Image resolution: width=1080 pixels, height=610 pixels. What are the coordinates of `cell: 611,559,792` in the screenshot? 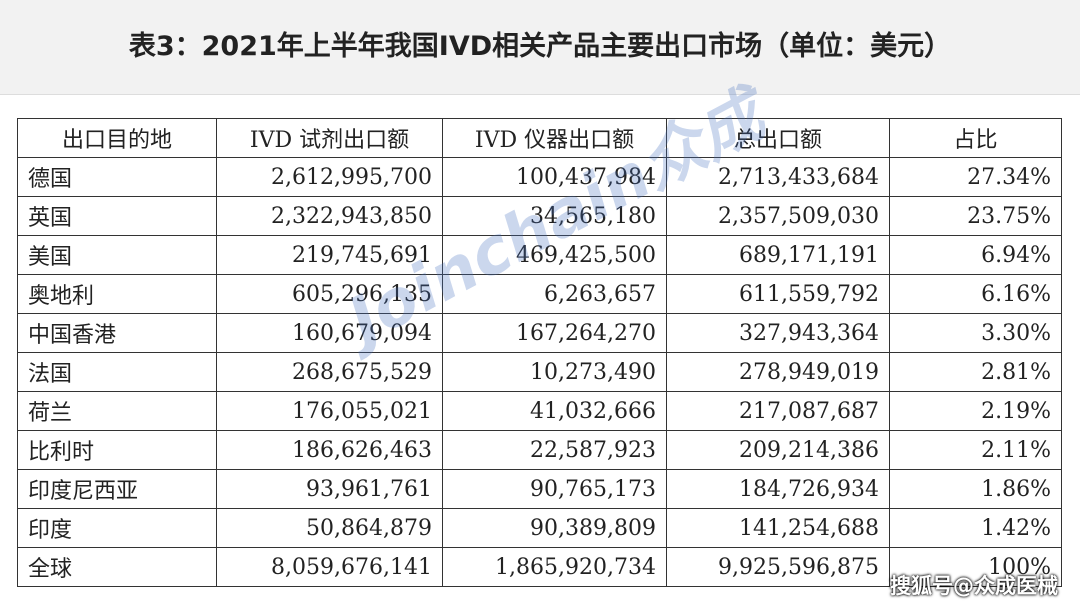 It's located at (778, 294).